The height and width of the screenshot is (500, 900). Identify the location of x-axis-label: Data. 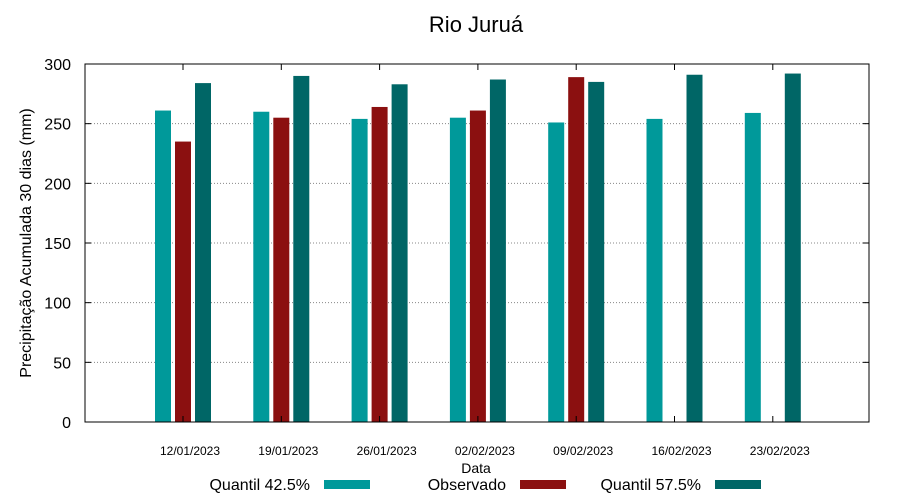
(476, 468).